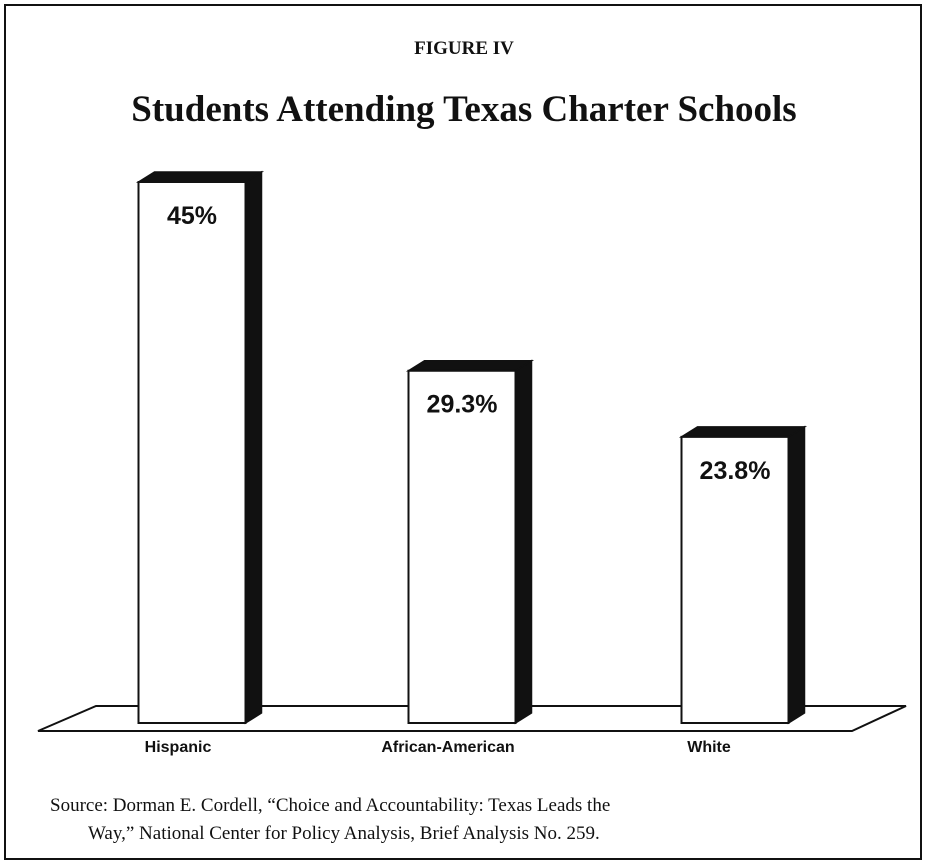 The height and width of the screenshot is (867, 928). I want to click on x-tick-label: Hispanic, so click(178, 747).